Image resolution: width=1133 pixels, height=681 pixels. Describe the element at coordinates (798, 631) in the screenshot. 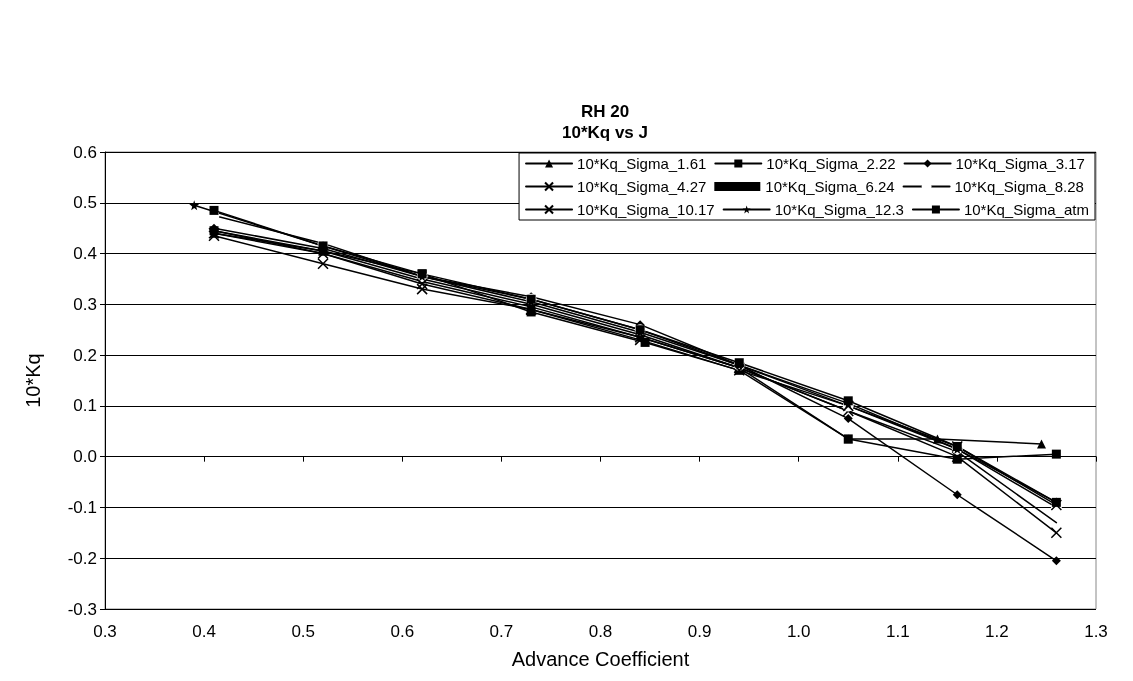

I see `x-tick-label: 1.0` at that location.